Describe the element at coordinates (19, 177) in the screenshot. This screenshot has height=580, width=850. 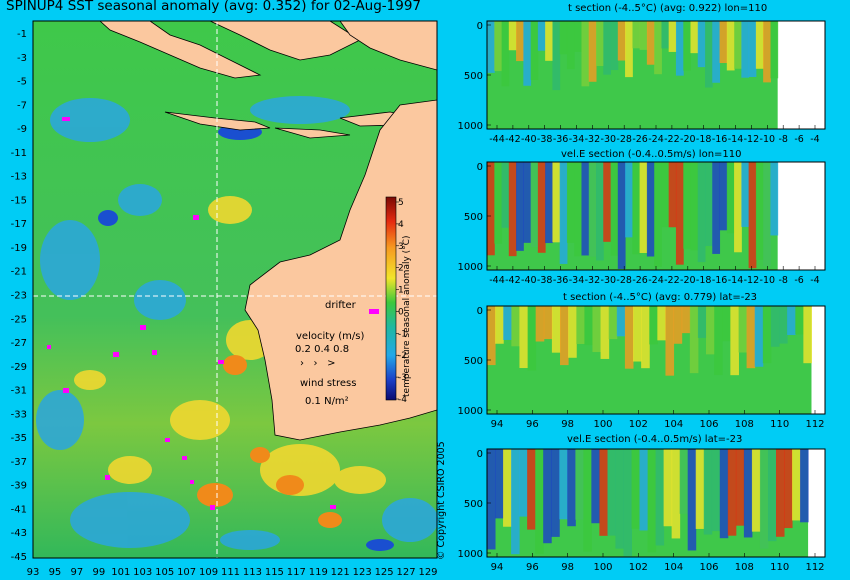
I see `map-lat-tick: -13` at that location.